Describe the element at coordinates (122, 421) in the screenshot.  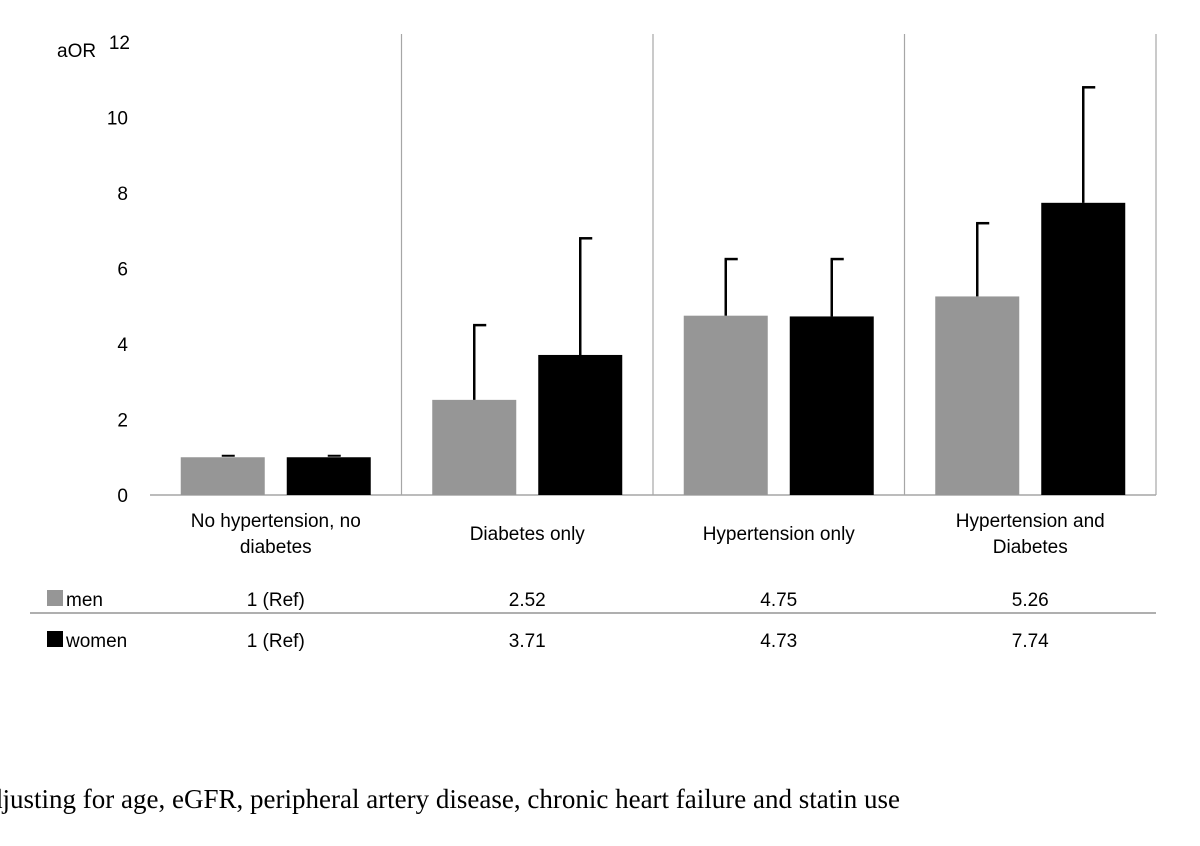
I see `y-tick-label: 2` at that location.